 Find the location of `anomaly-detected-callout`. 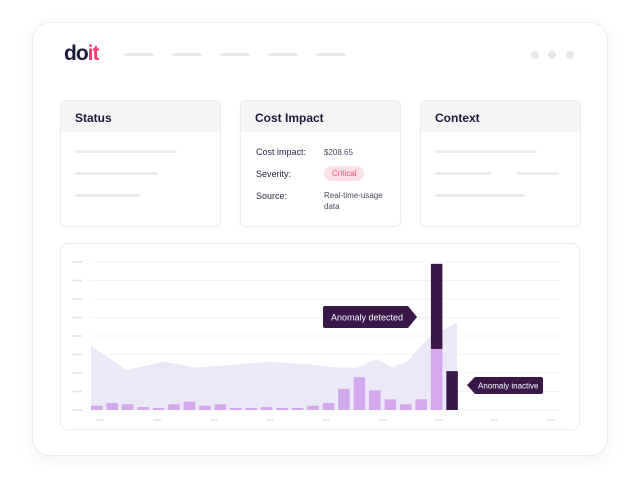

anomaly-detected-callout is located at coordinates (370, 317).